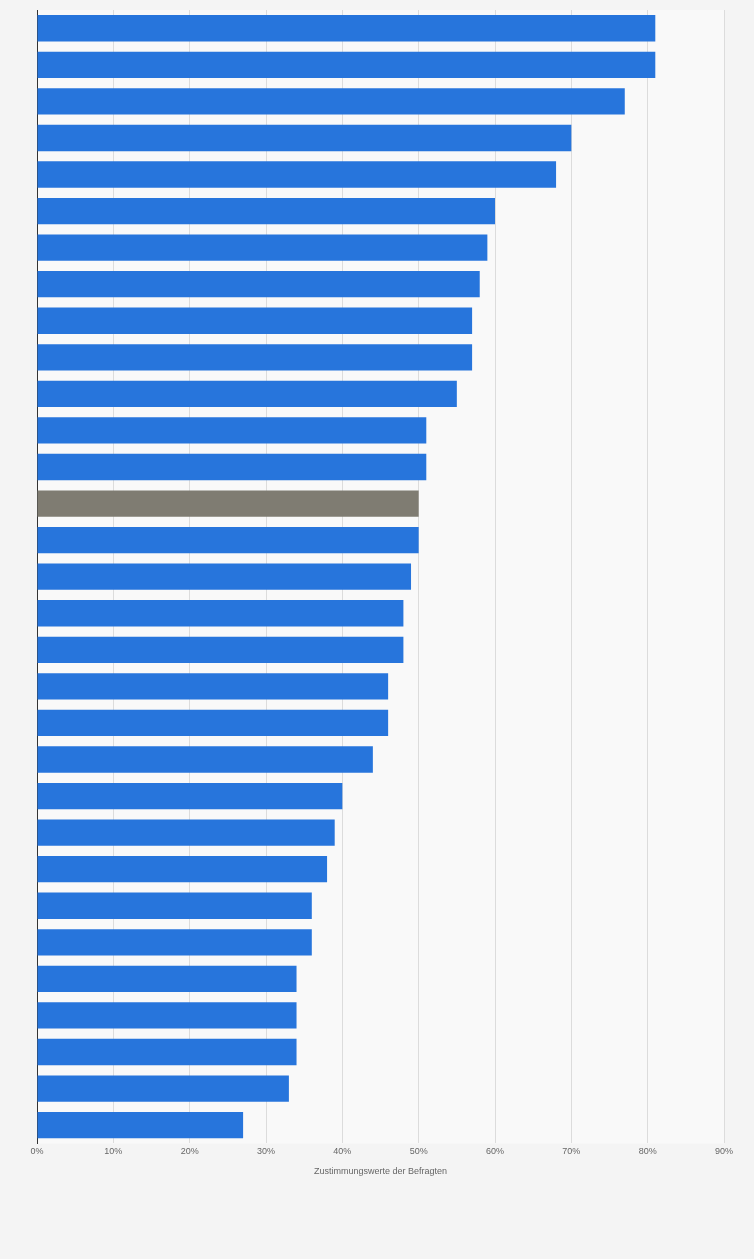 The width and height of the screenshot is (754, 1259). I want to click on x-tick-label: 10%, so click(113, 1151).